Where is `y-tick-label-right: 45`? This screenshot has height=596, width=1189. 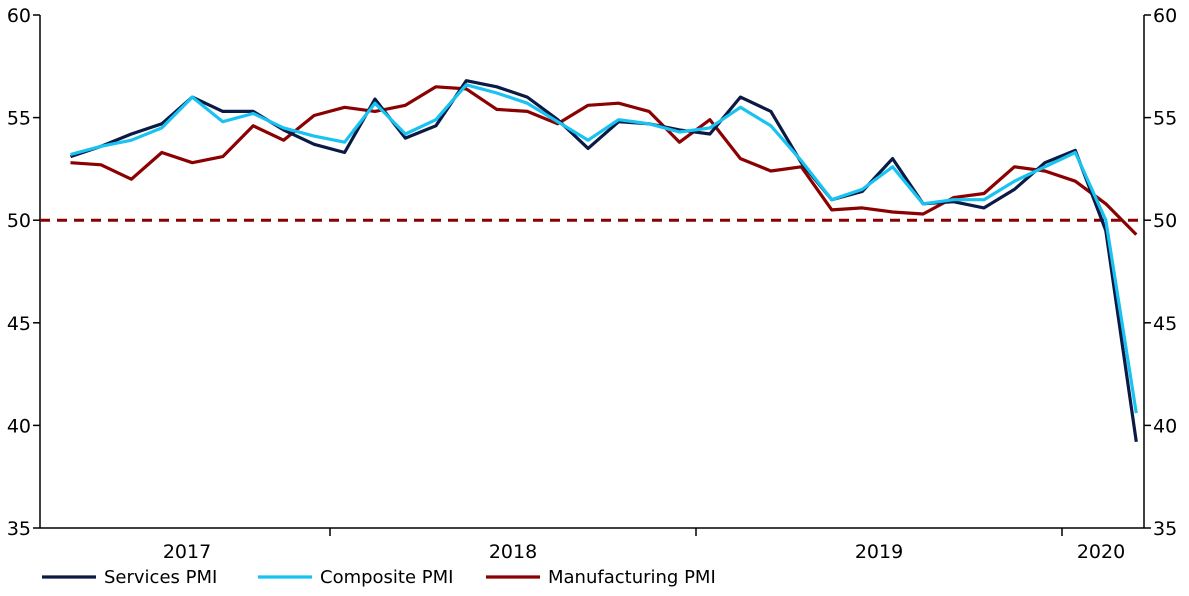 y-tick-label-right: 45 is located at coordinates (1165, 324).